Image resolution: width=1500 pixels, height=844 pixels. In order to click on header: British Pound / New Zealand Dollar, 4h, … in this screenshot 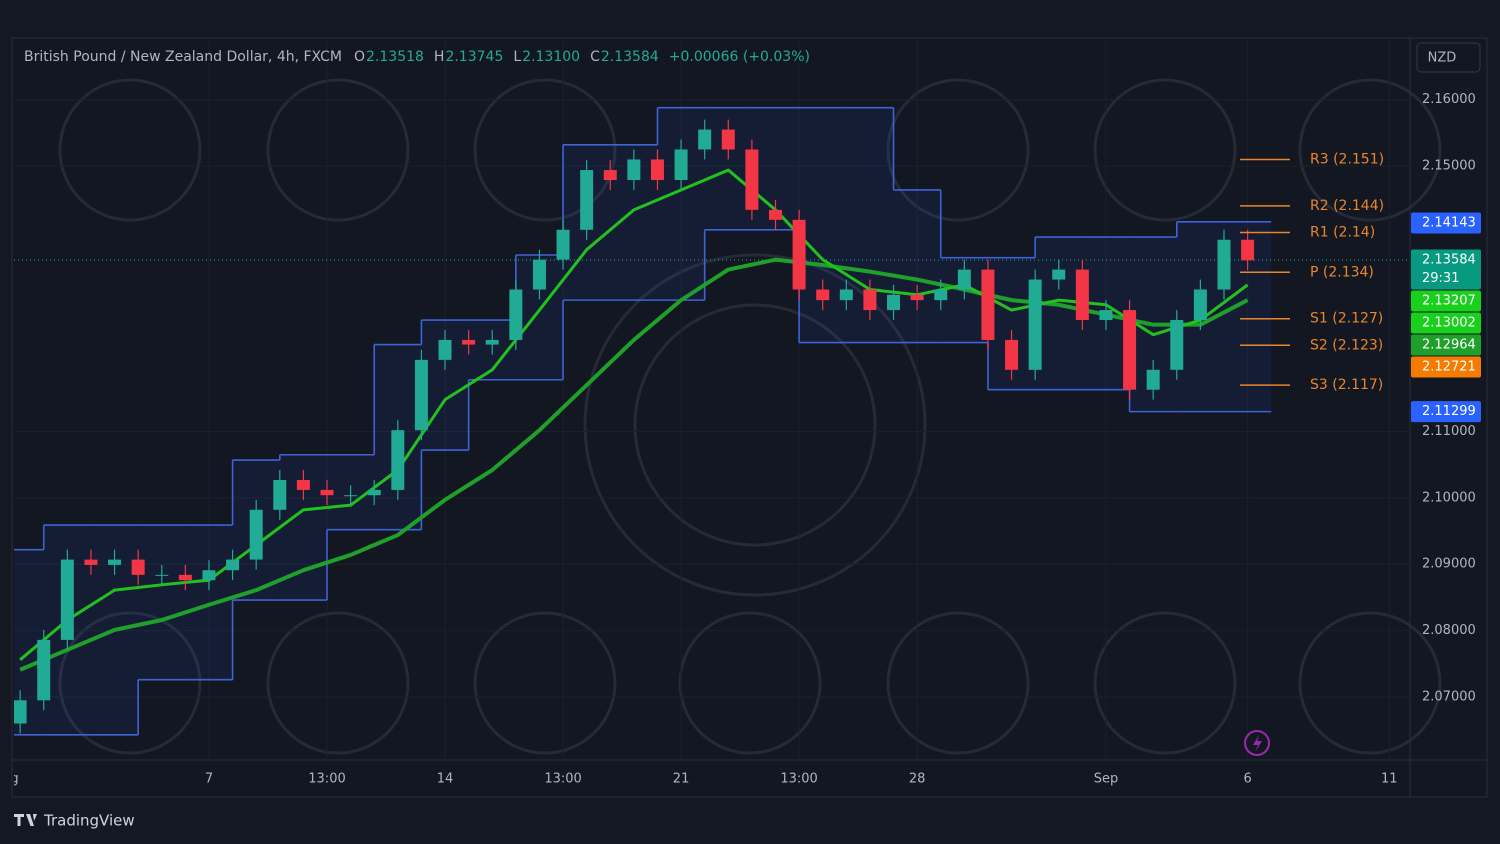, I will do `click(417, 57)`.